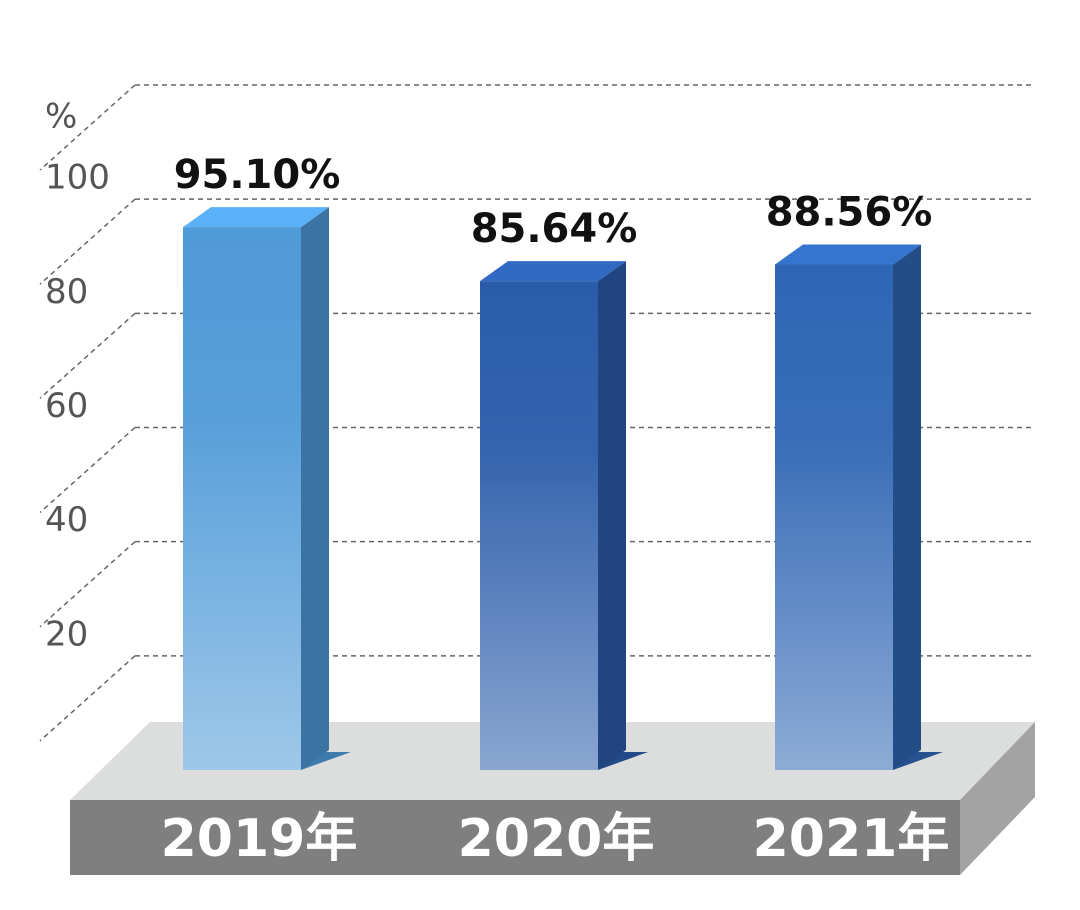 The width and height of the screenshot is (1080, 910). I want to click on floor-side, so click(997, 798).